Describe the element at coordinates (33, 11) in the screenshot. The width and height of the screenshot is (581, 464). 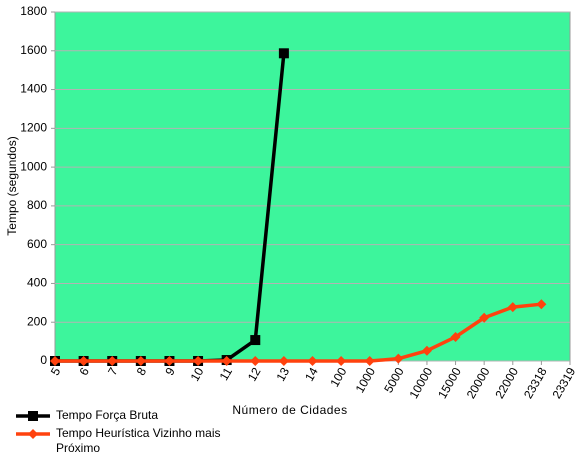
I see `y-tick-label: 1800` at that location.